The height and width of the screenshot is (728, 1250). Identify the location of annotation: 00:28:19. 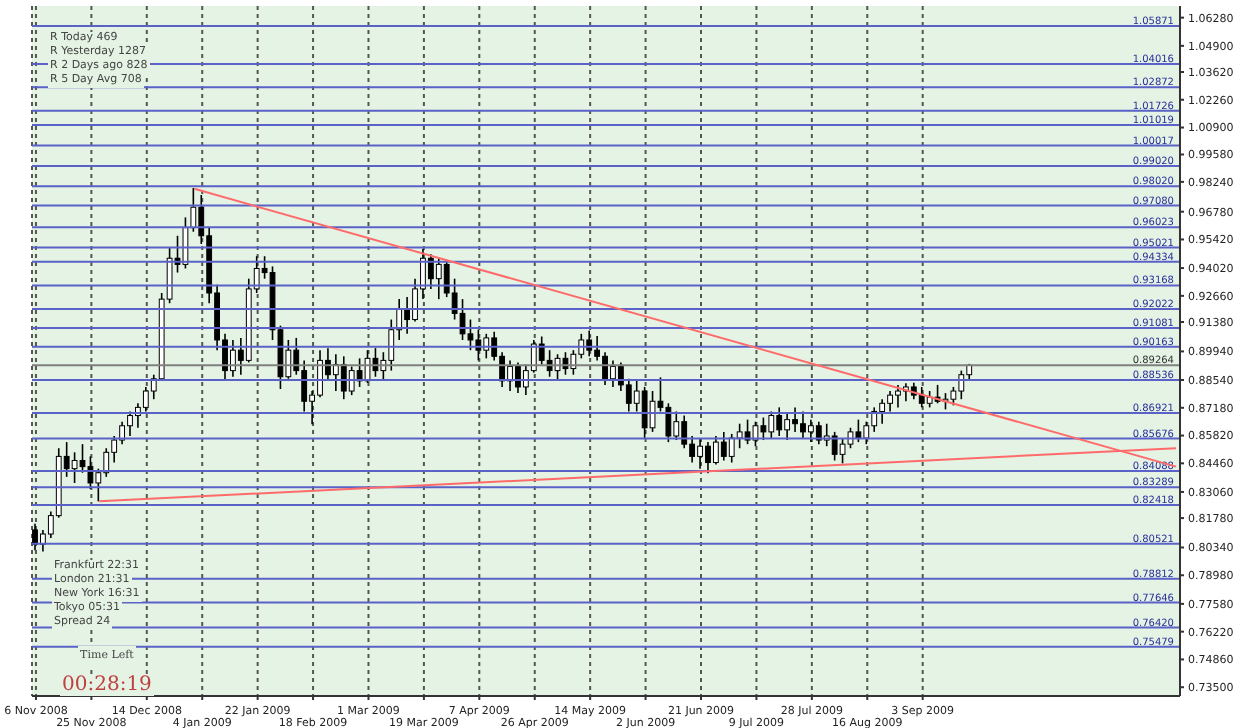
(107, 685).